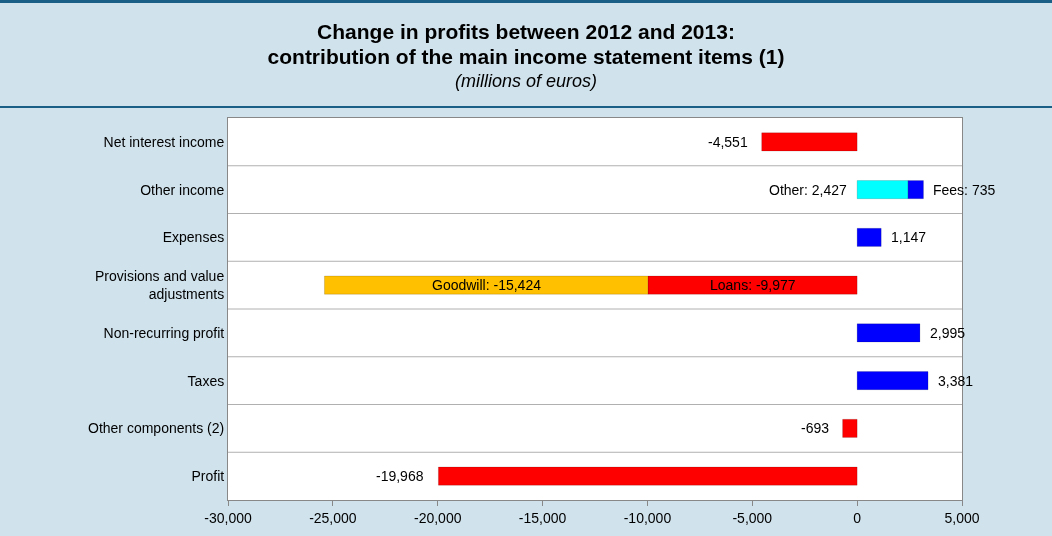 This screenshot has width=1052, height=536. I want to click on data-label: Goodwill: -15,424, so click(487, 285).